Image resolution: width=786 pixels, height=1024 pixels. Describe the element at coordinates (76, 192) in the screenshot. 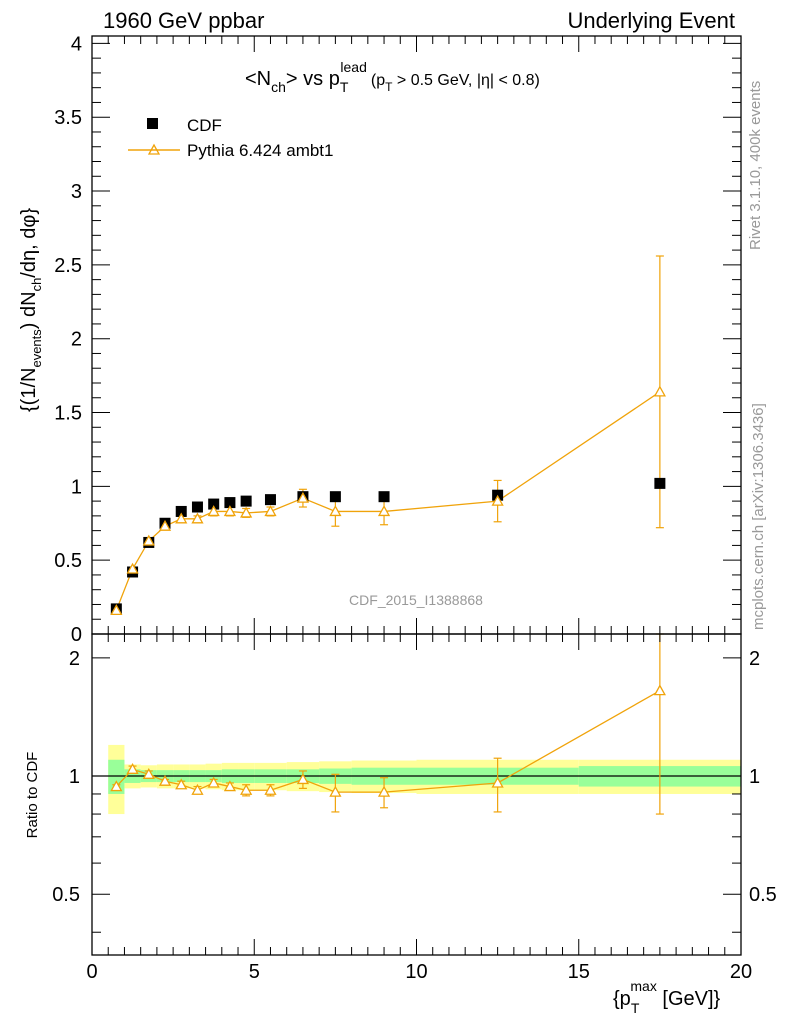

I see `main-y-tick-label: 3` at that location.